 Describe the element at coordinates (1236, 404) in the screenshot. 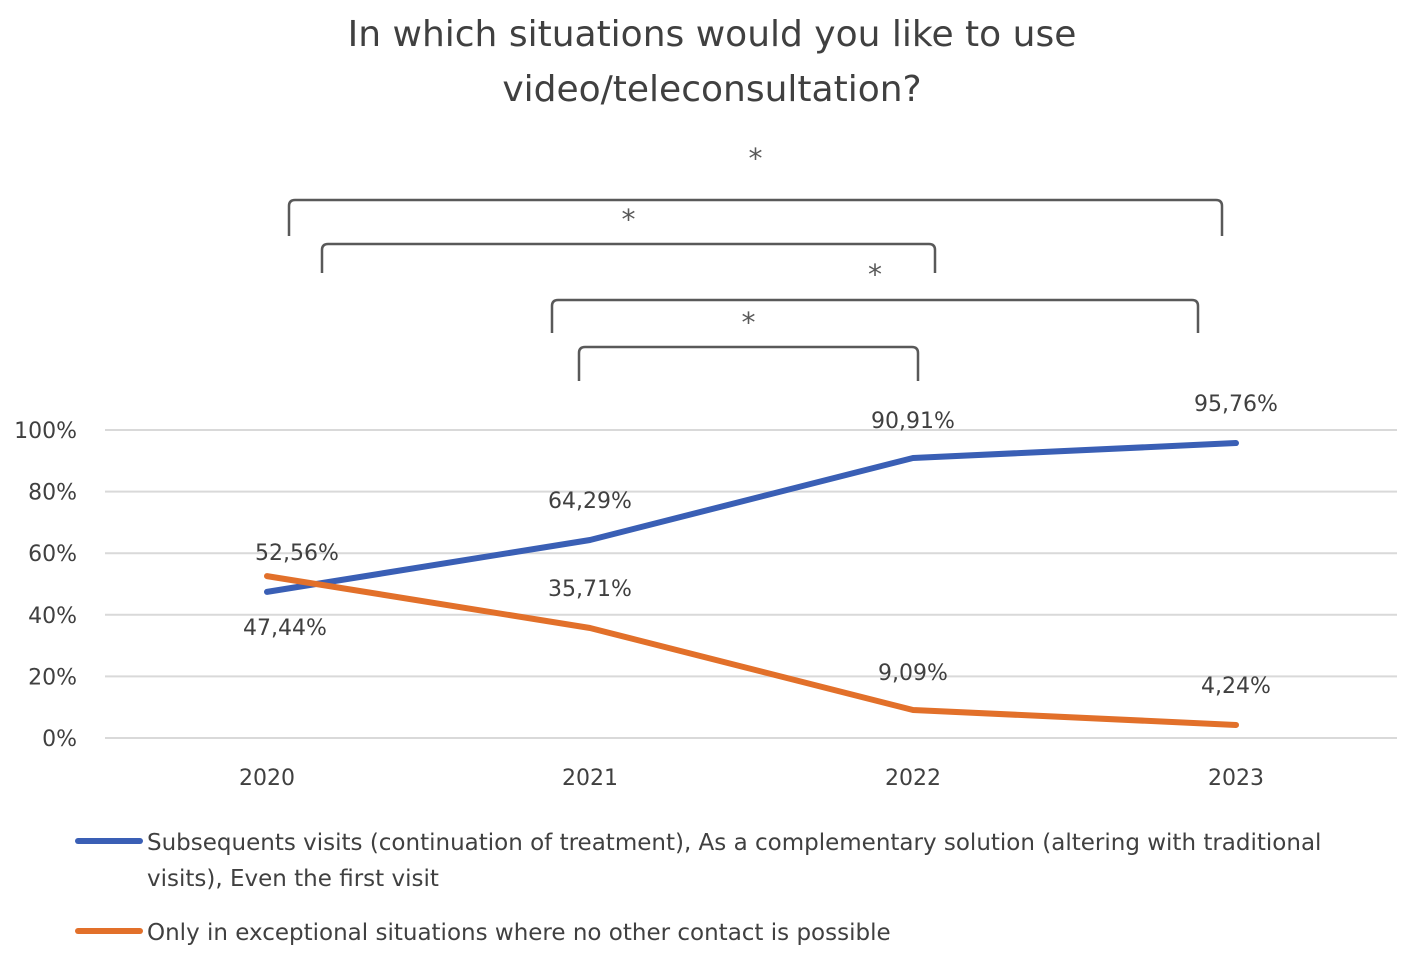

I see `data-label: 95,76%` at that location.